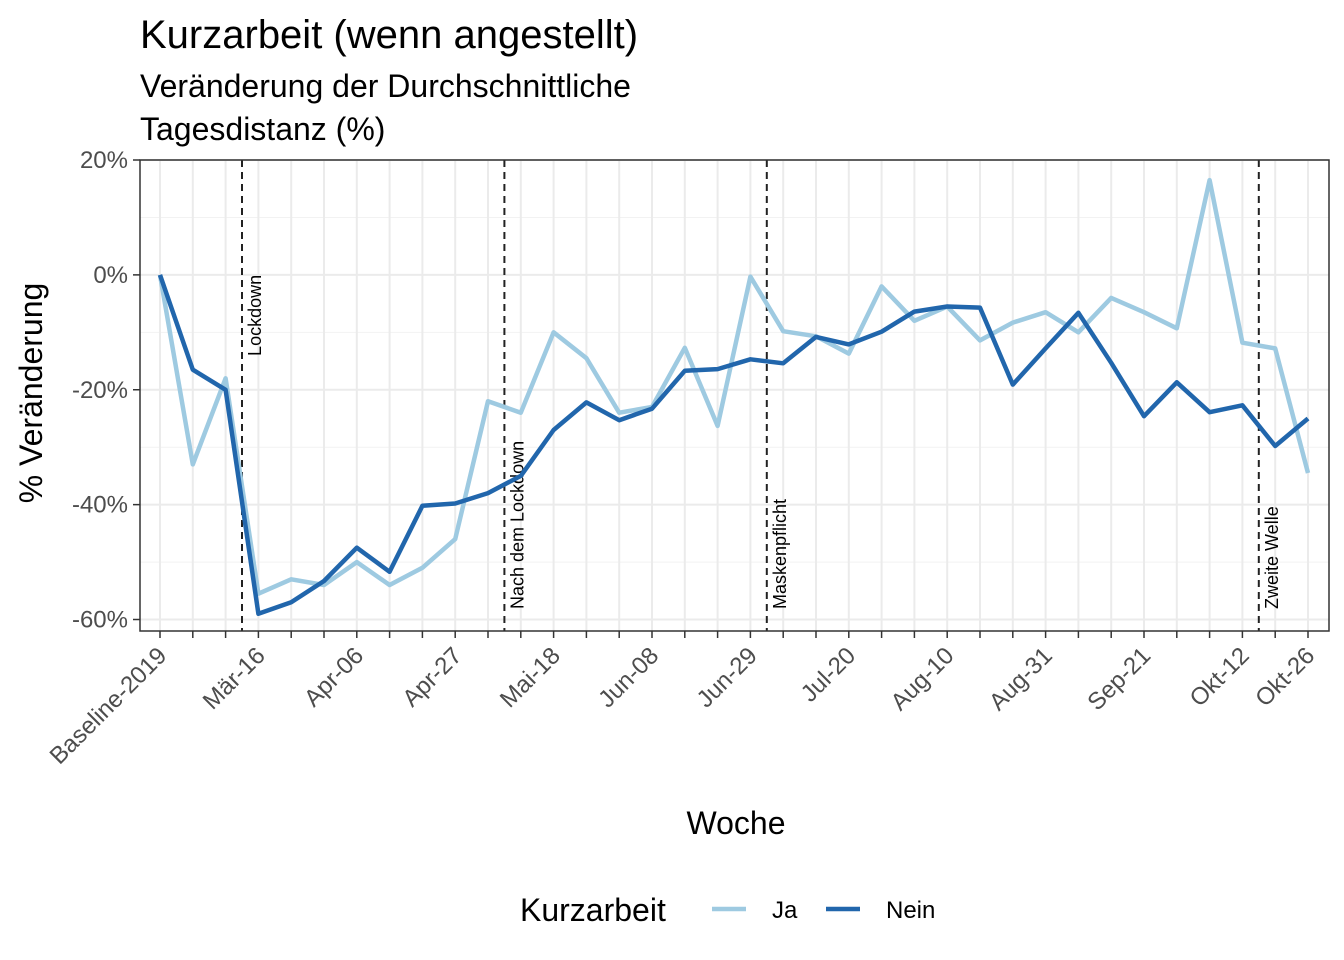  What do you see at coordinates (1021, 679) in the screenshot?
I see `x-tick-label: Aug-31` at bounding box center [1021, 679].